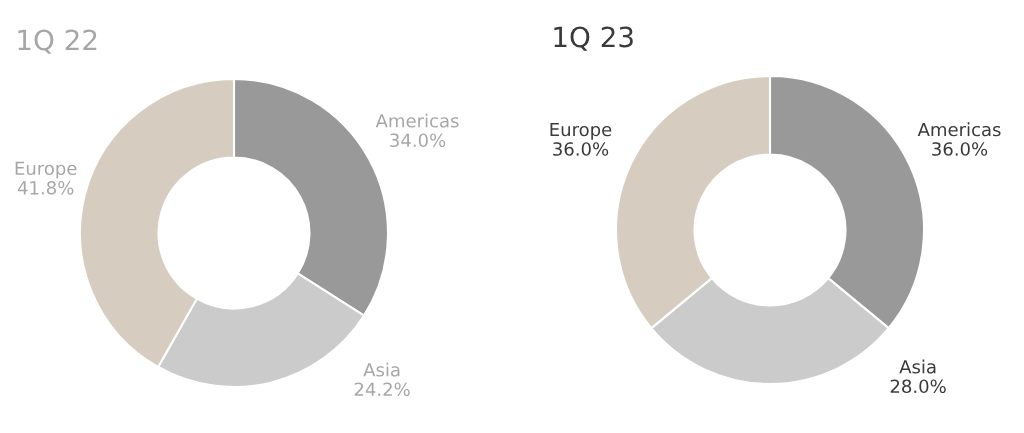 This screenshot has width=1024, height=433. Describe the element at coordinates (382, 389) in the screenshot. I see `data-label: 24.2%` at that location.